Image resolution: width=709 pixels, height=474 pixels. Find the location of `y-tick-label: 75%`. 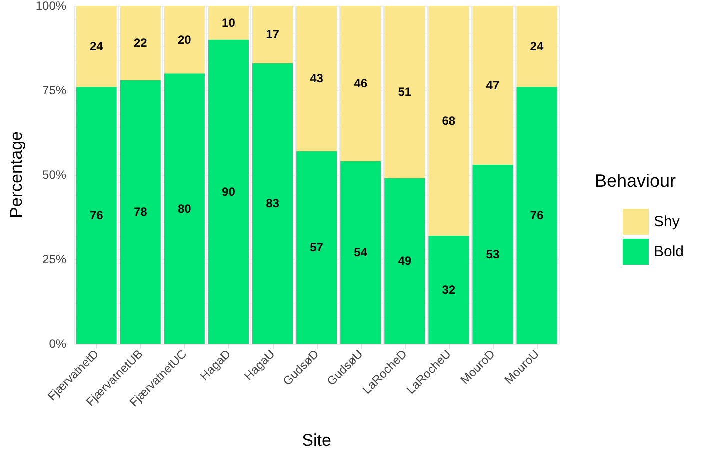

y-tick-label: 75% is located at coordinates (54, 91).